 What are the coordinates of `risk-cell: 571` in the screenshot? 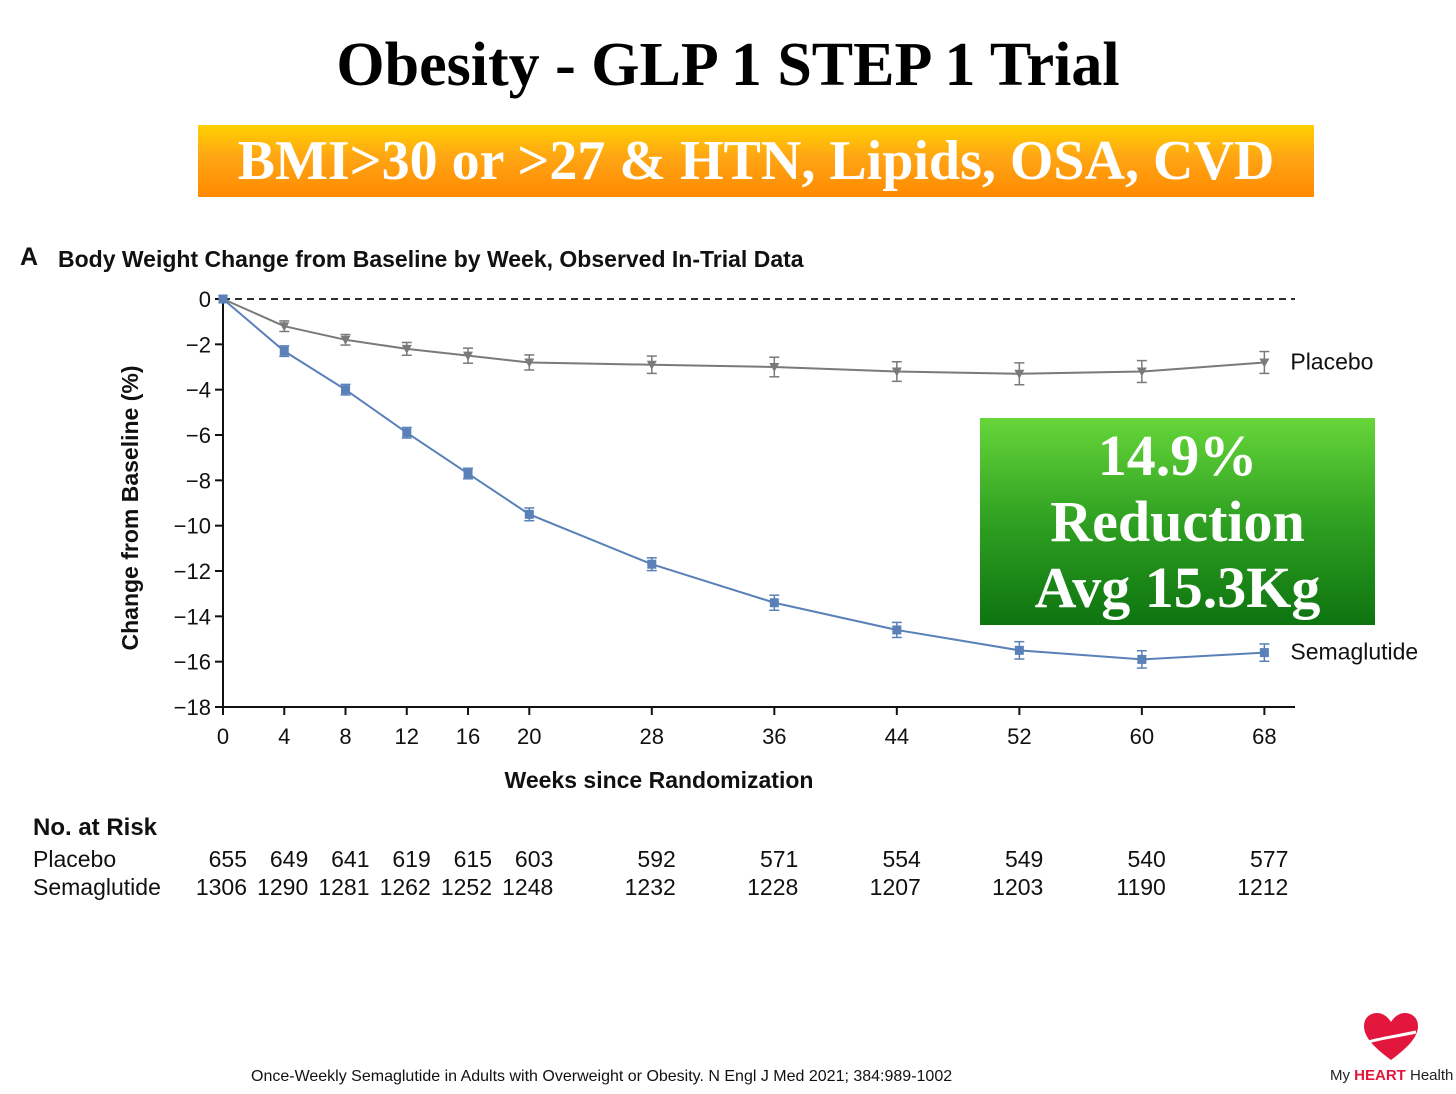 It's located at (779, 859).